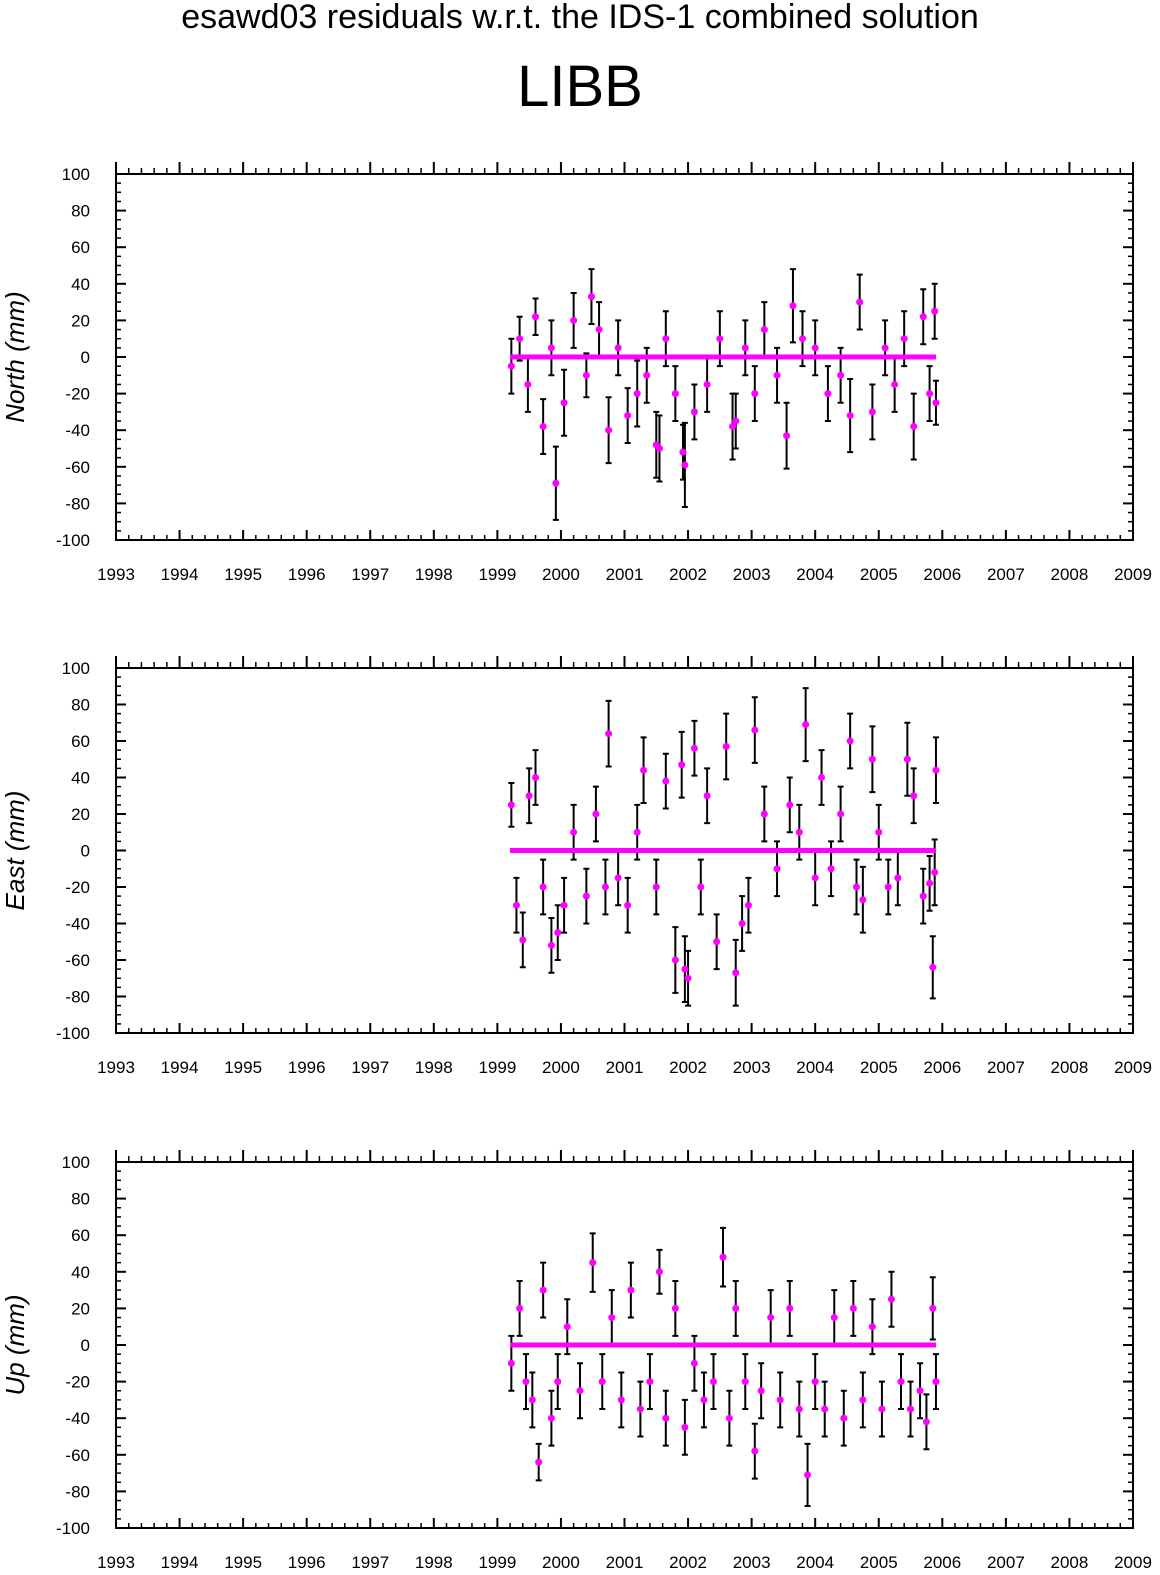  I want to click on x-tick-label: 2005, so click(879, 1562).